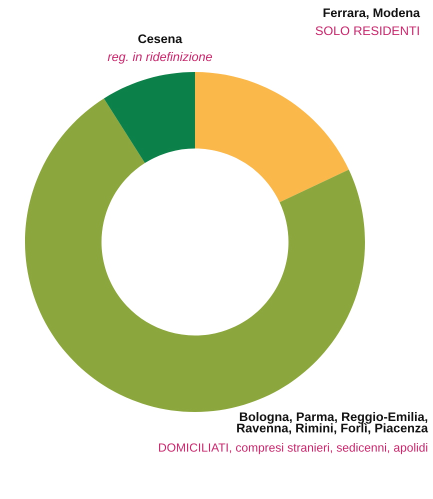 The height and width of the screenshot is (499, 433). Describe the element at coordinates (160, 39) in the screenshot. I see `slice-label: Cesena` at that location.